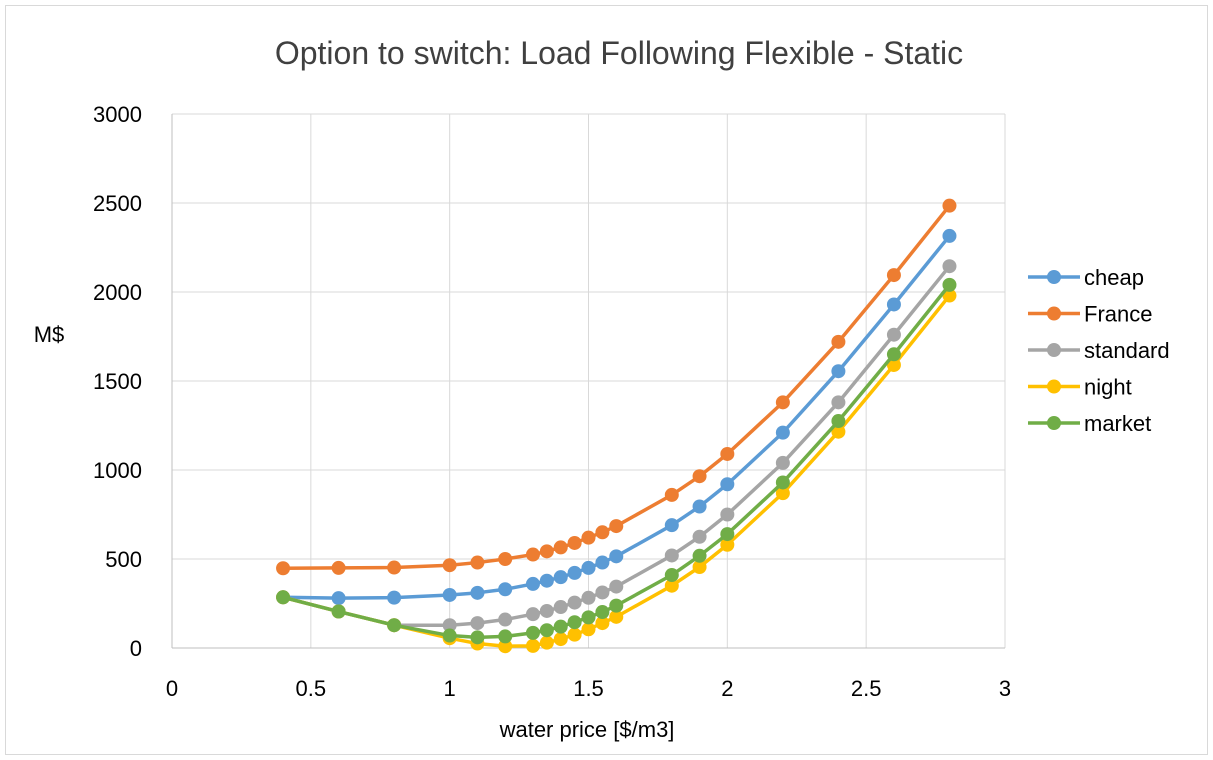  Describe the element at coordinates (1005, 688) in the screenshot. I see `x-tick-label: 3` at that location.